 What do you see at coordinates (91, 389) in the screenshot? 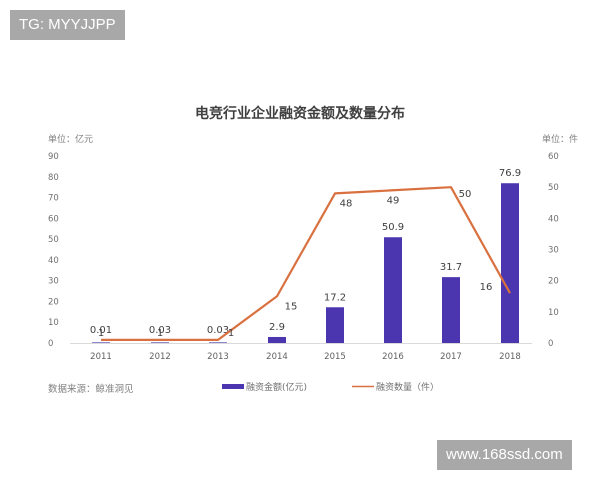
I see `data-source: 数据来源：鲸准洞见` at bounding box center [91, 389].